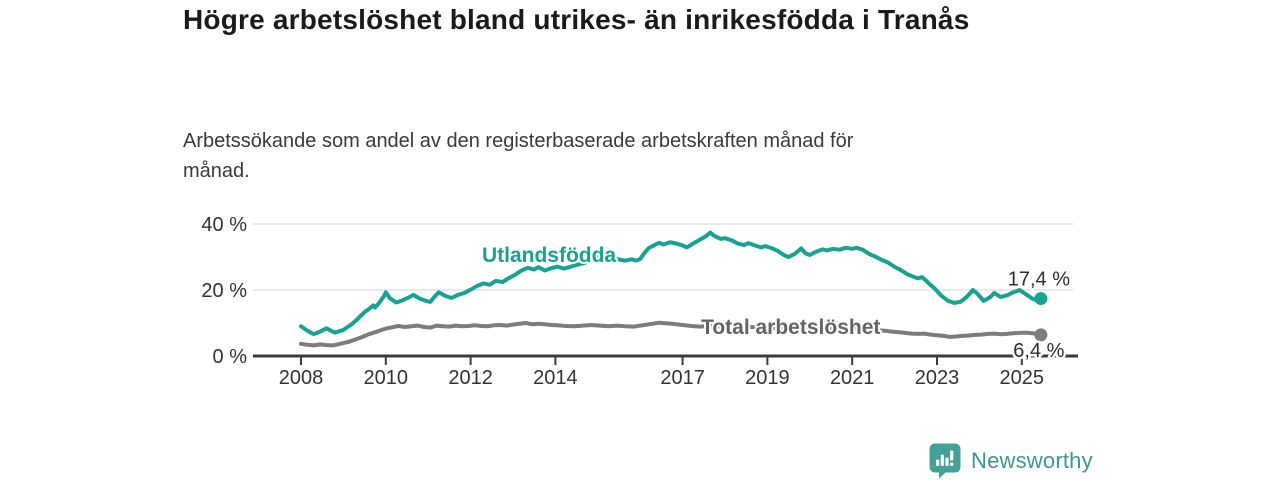  I want to click on x-axis-tick-label: 2021, so click(852, 378).